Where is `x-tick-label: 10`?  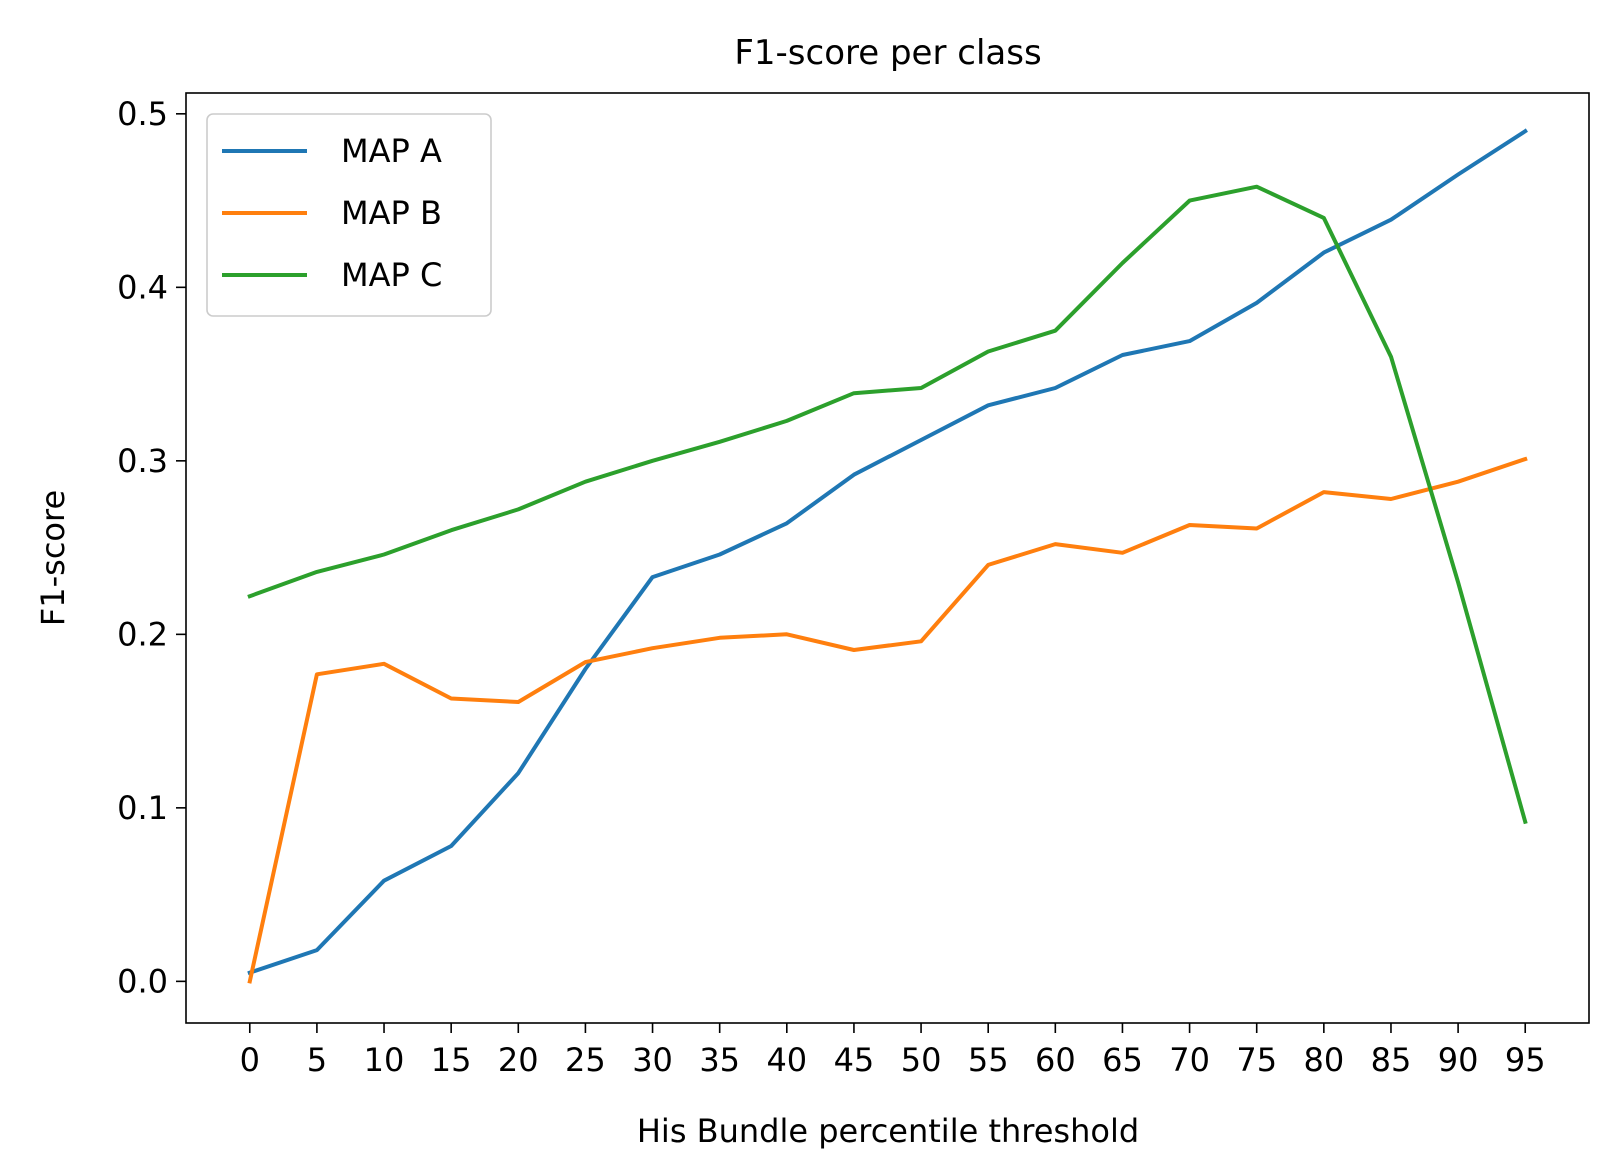
x-tick-label: 10 is located at coordinates (384, 1060).